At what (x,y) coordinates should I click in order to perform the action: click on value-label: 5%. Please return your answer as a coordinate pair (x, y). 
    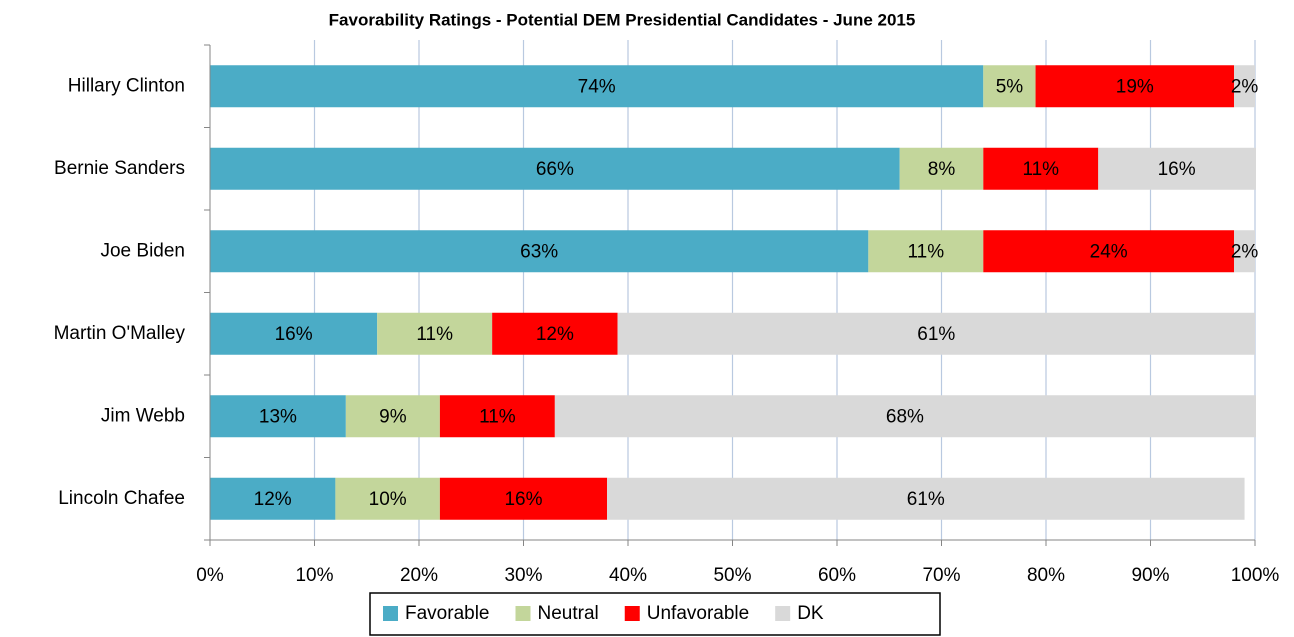
    Looking at the image, I should click on (1010, 86).